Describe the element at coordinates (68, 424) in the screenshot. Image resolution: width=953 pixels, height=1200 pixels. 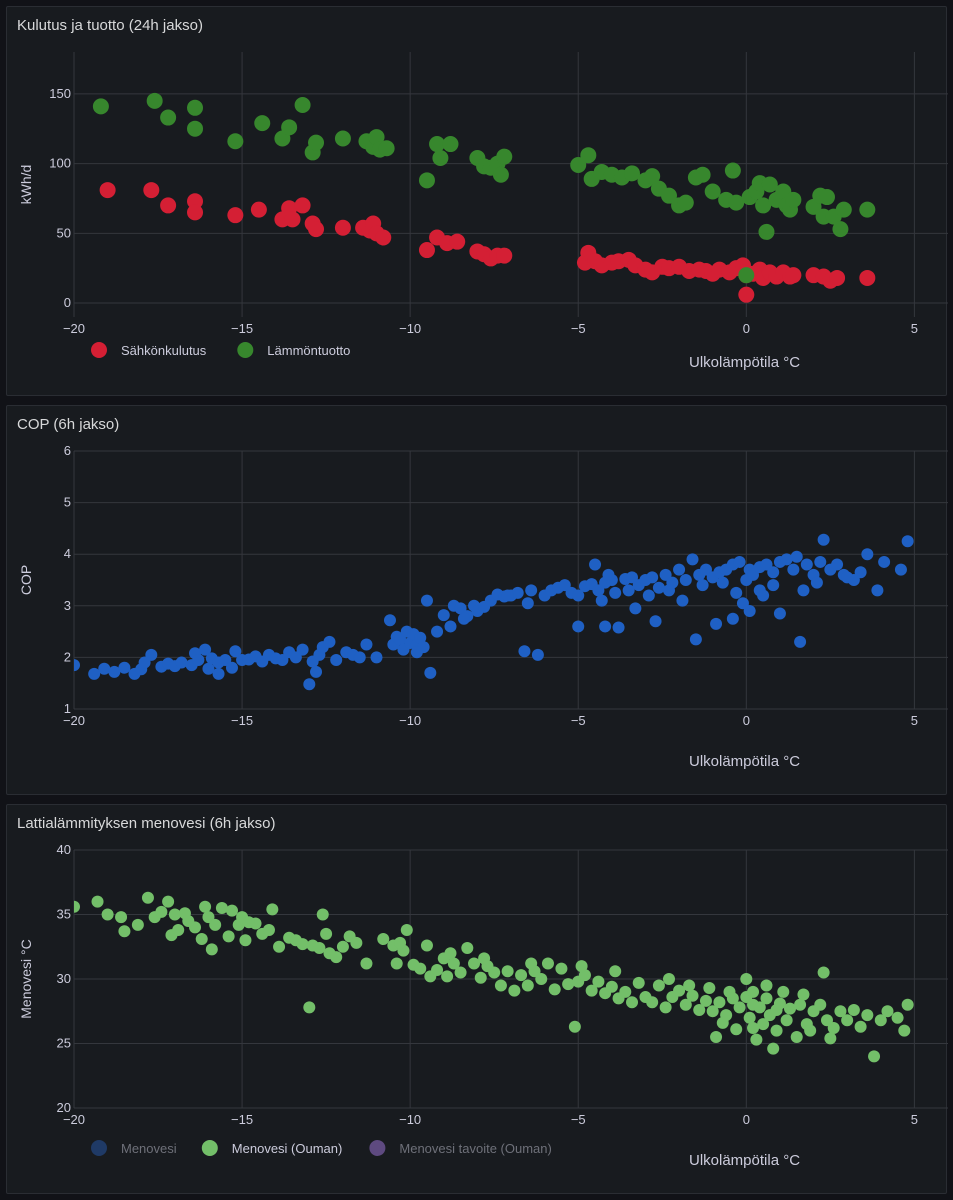
I see `panel-title: COP (6h jakso)` at that location.